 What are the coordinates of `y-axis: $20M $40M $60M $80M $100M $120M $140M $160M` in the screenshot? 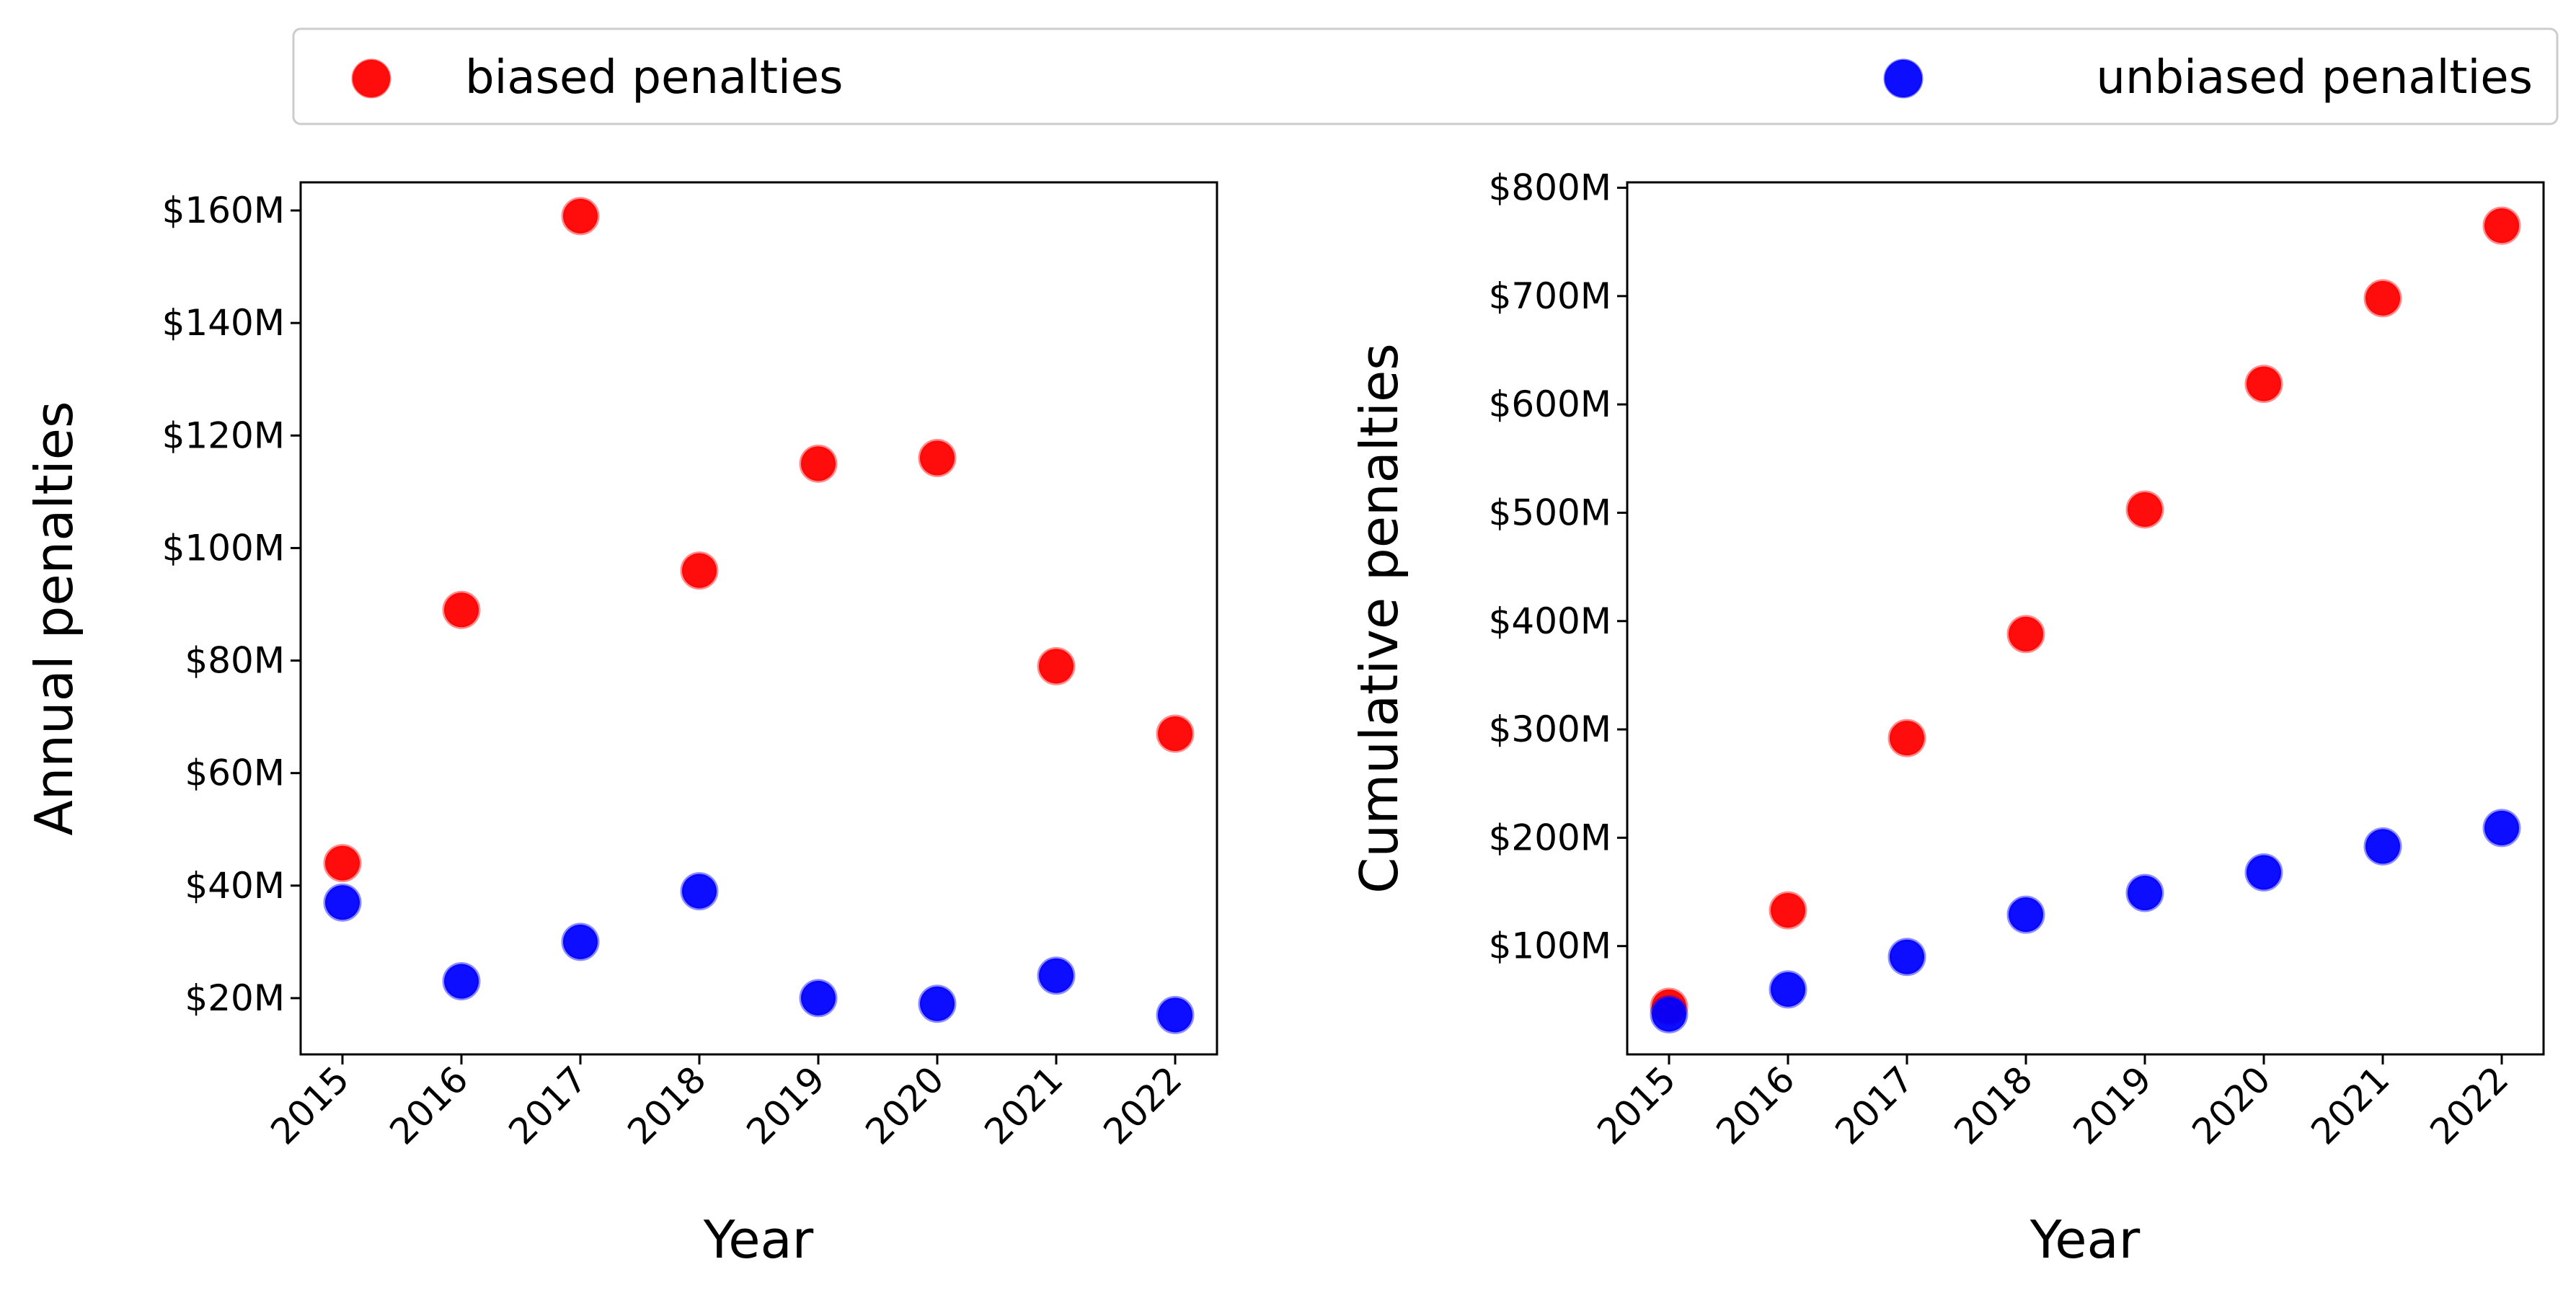 It's located at (231, 605).